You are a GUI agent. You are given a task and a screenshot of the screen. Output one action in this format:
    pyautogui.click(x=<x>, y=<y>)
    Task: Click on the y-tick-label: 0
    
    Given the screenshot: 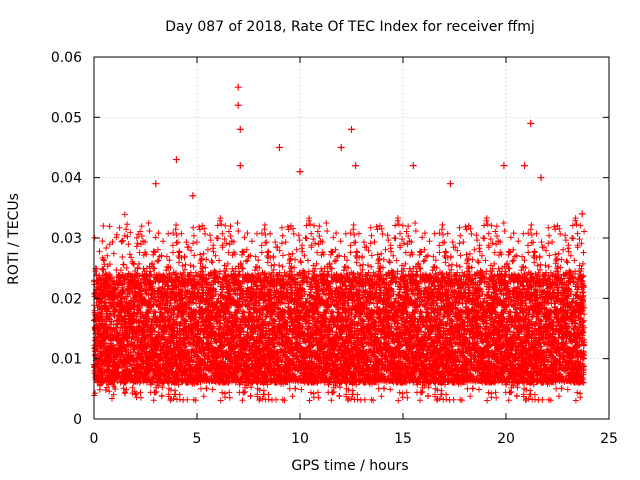 What is the action you would take?
    pyautogui.click(x=77, y=420)
    